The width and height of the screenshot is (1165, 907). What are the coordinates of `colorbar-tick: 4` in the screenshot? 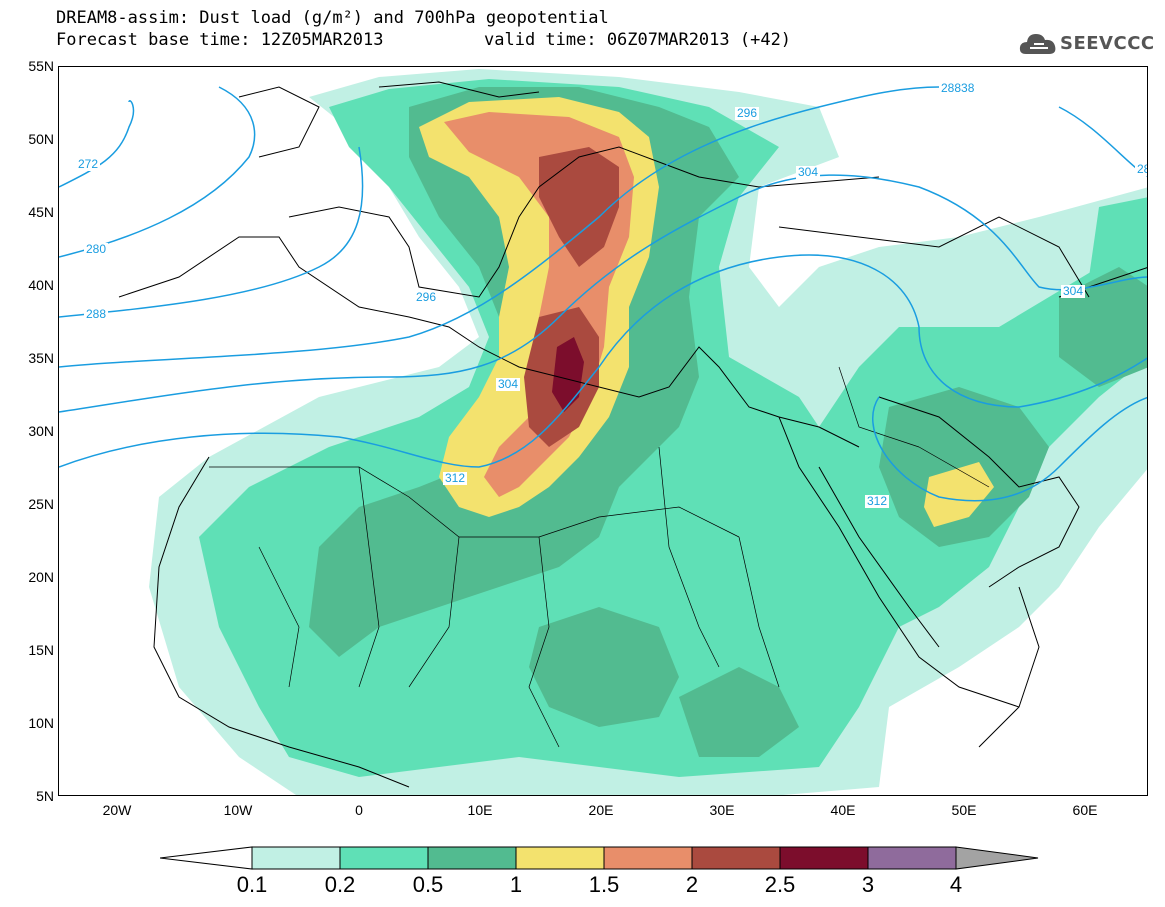 It's located at (956, 884).